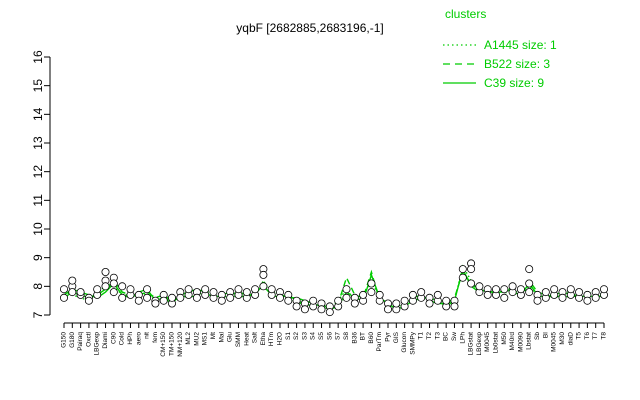  What do you see at coordinates (514, 83) in the screenshot?
I see `legend-label-2: C39 size: 9` at bounding box center [514, 83].